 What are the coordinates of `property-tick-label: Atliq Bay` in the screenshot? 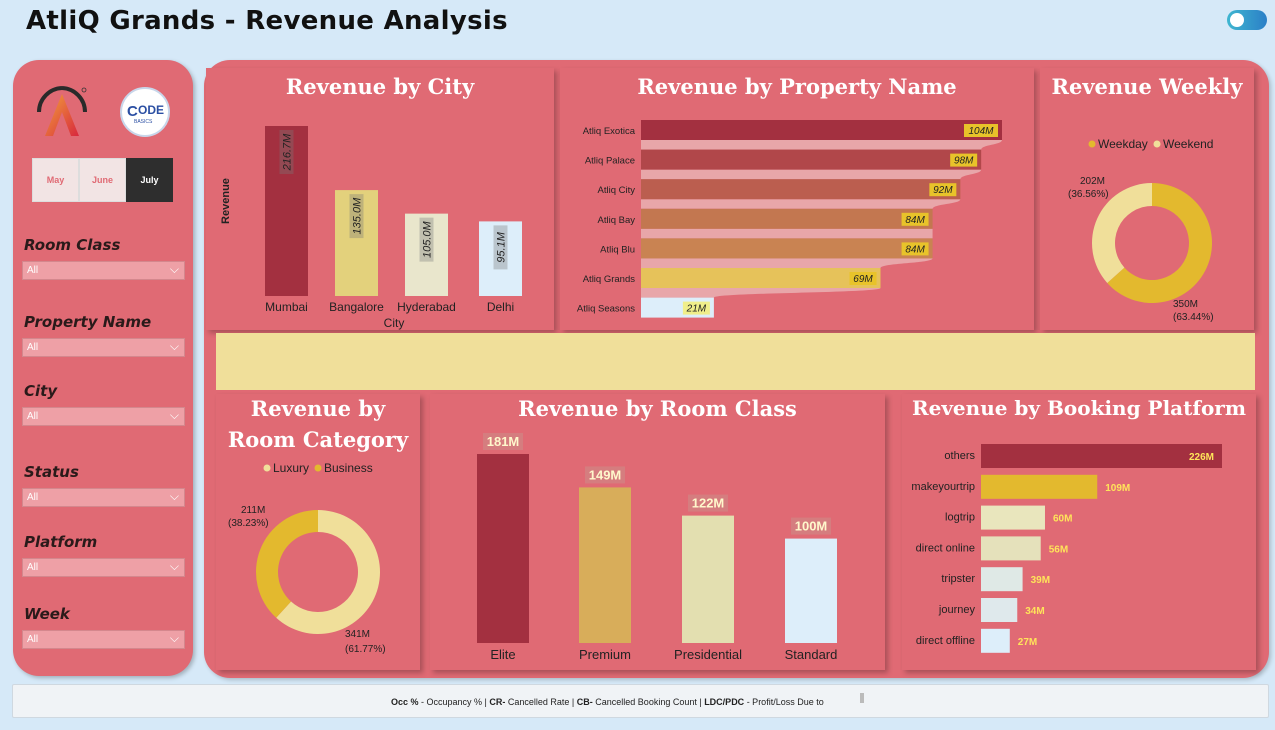 It's located at (617, 220).